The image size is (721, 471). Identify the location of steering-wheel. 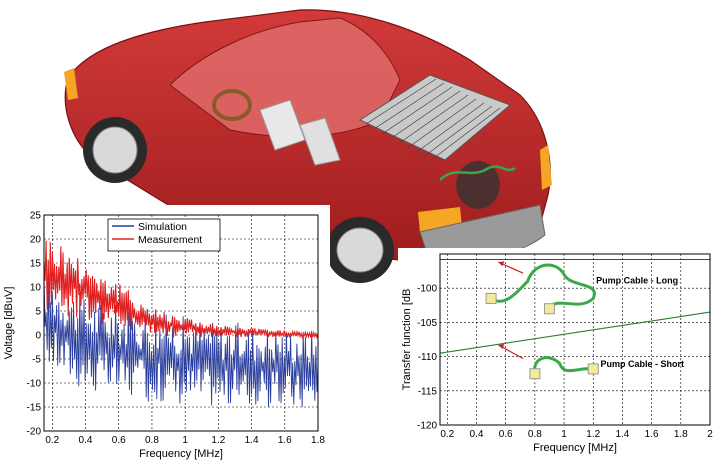
(232, 105).